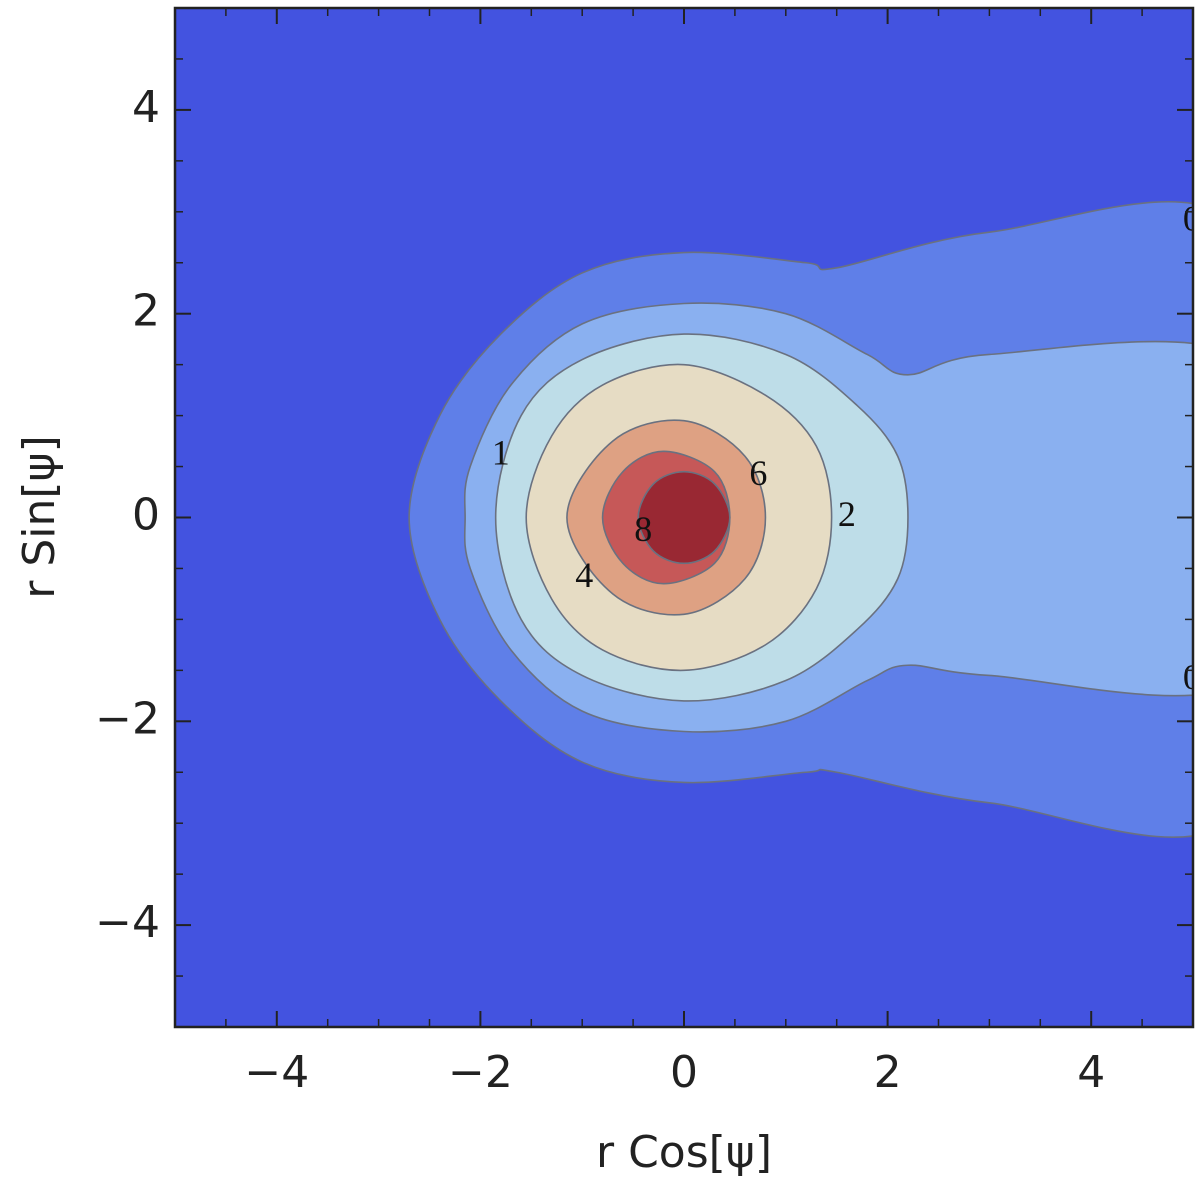 Image resolution: width=1200 pixels, height=1195 pixels. What do you see at coordinates (888, 1072) in the screenshot?
I see `x-tick-label: 2` at bounding box center [888, 1072].